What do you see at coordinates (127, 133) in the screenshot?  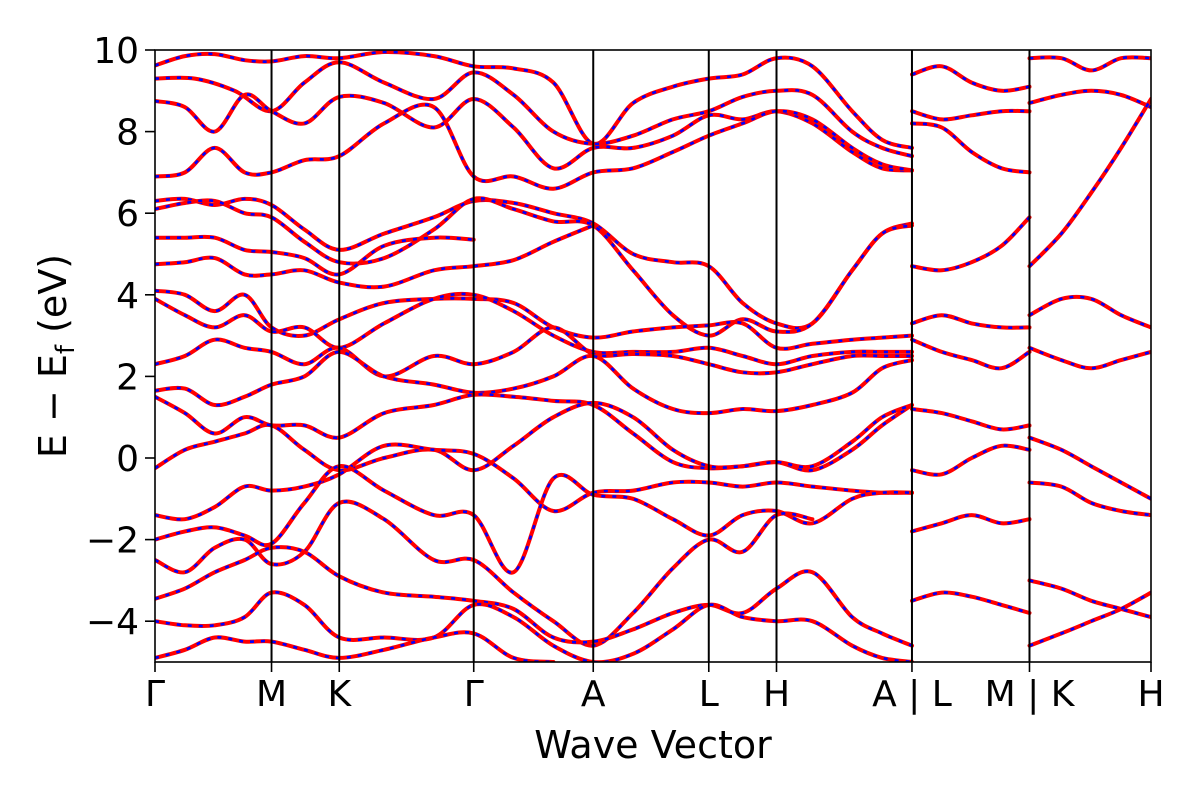 I see `y-tick-label-6: 8` at bounding box center [127, 133].